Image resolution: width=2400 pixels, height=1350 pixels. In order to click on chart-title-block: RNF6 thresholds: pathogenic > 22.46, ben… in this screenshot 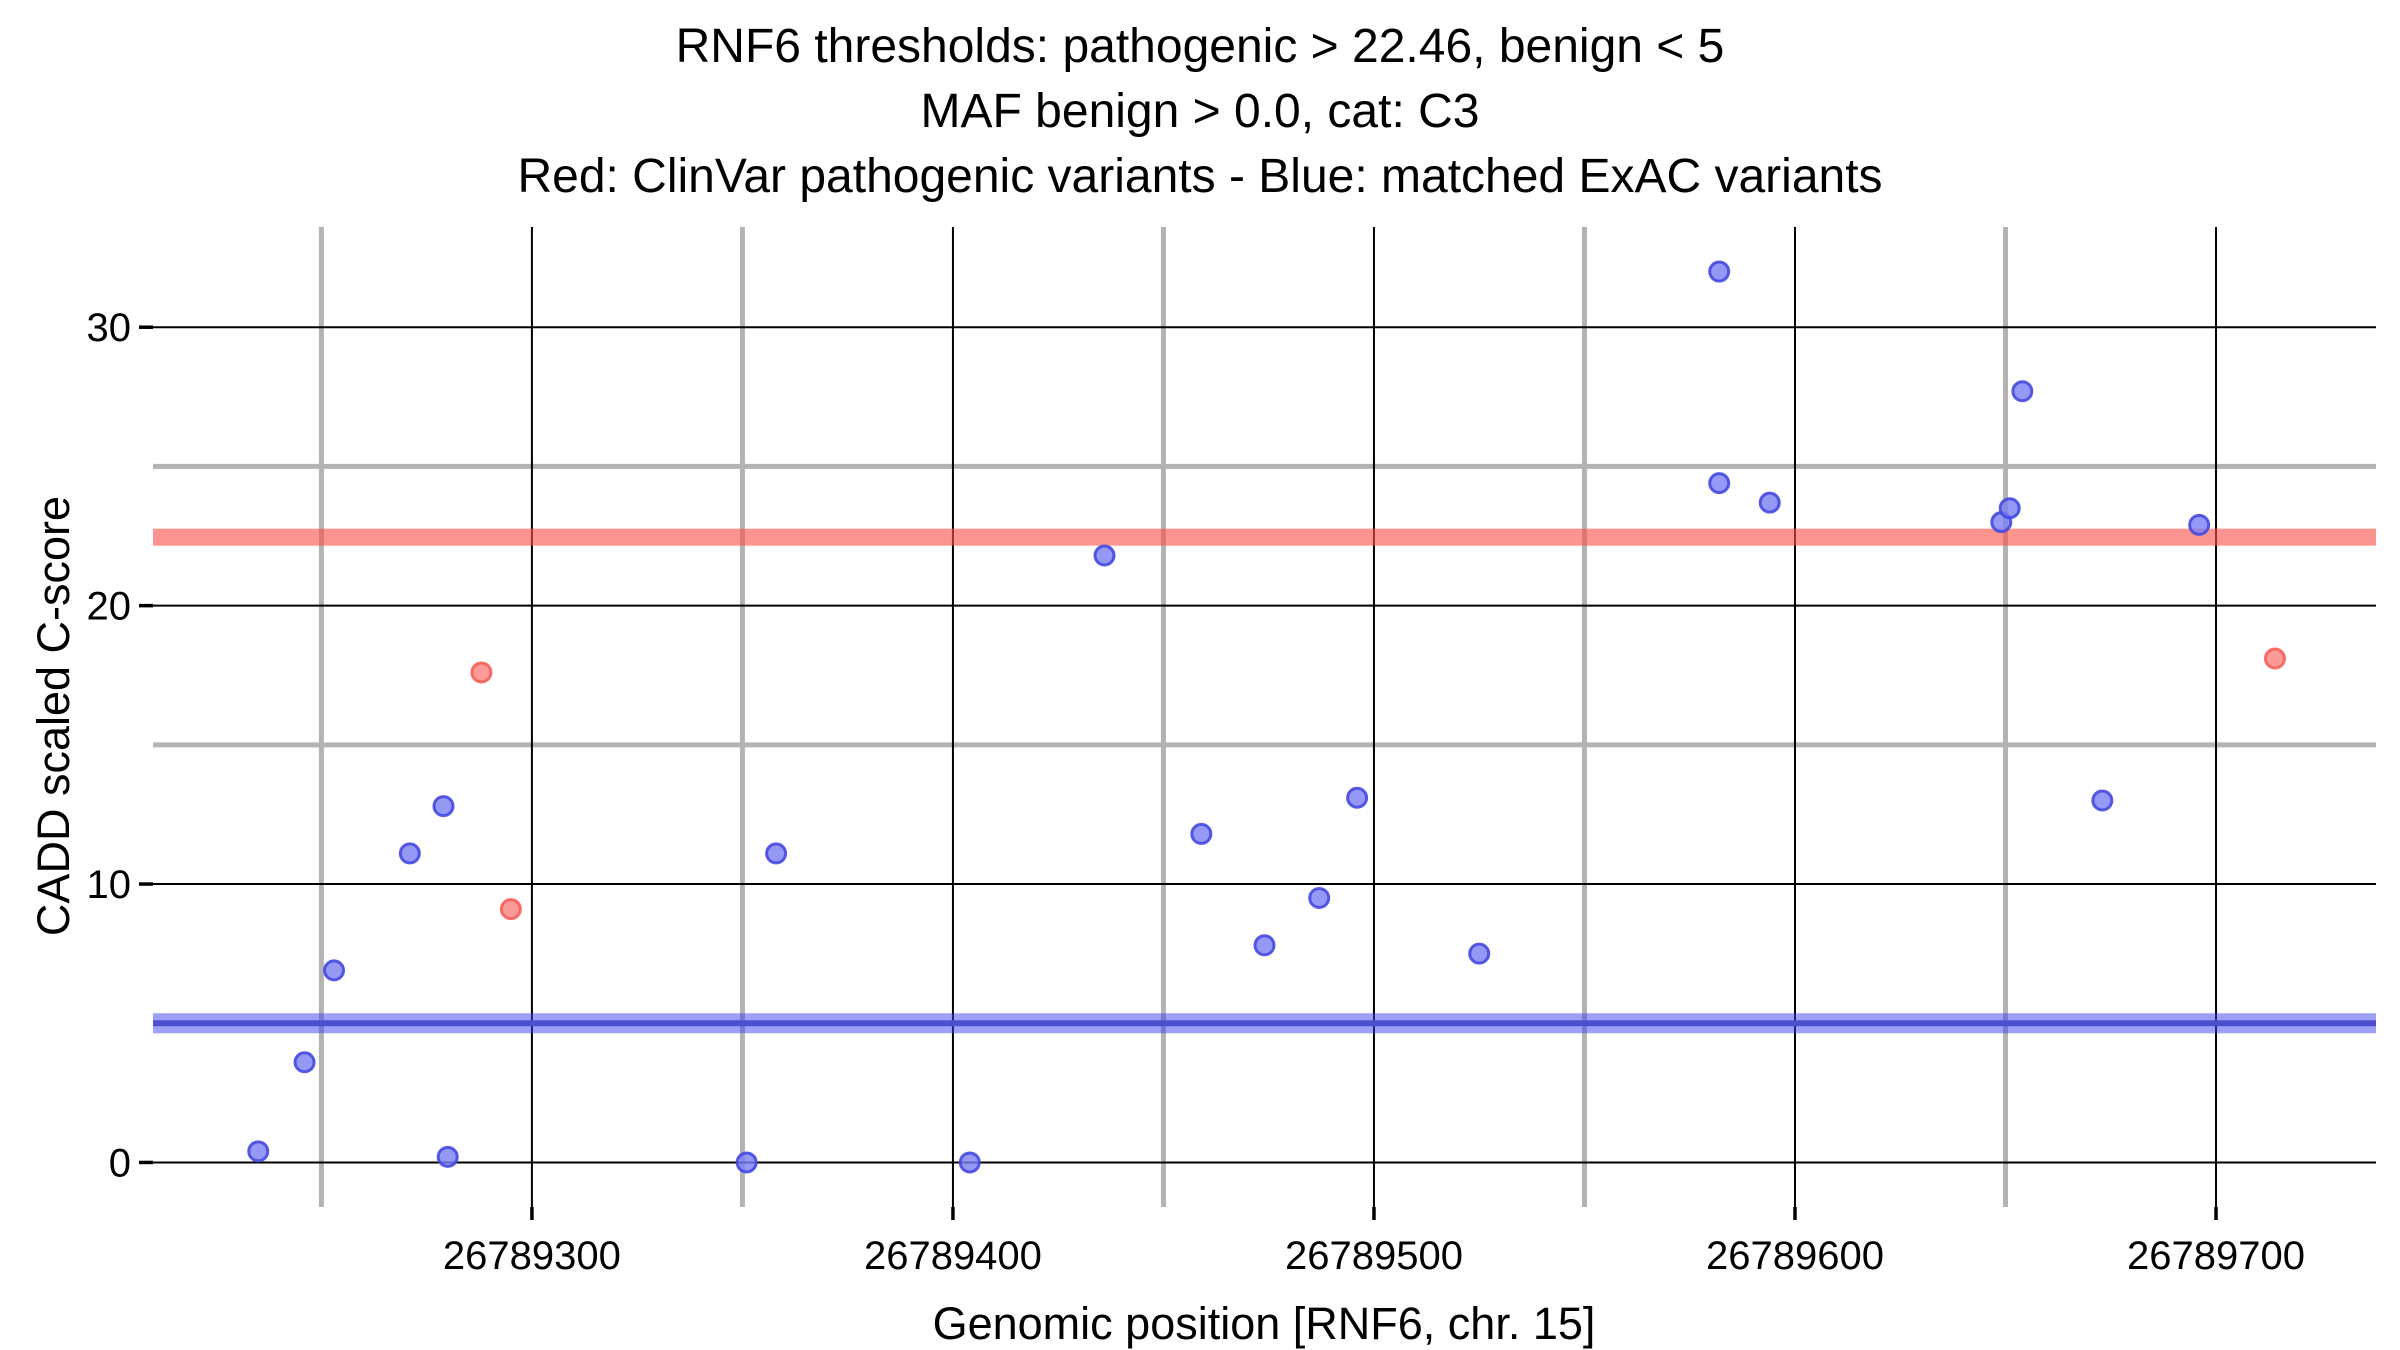, I will do `click(1200, 111)`.